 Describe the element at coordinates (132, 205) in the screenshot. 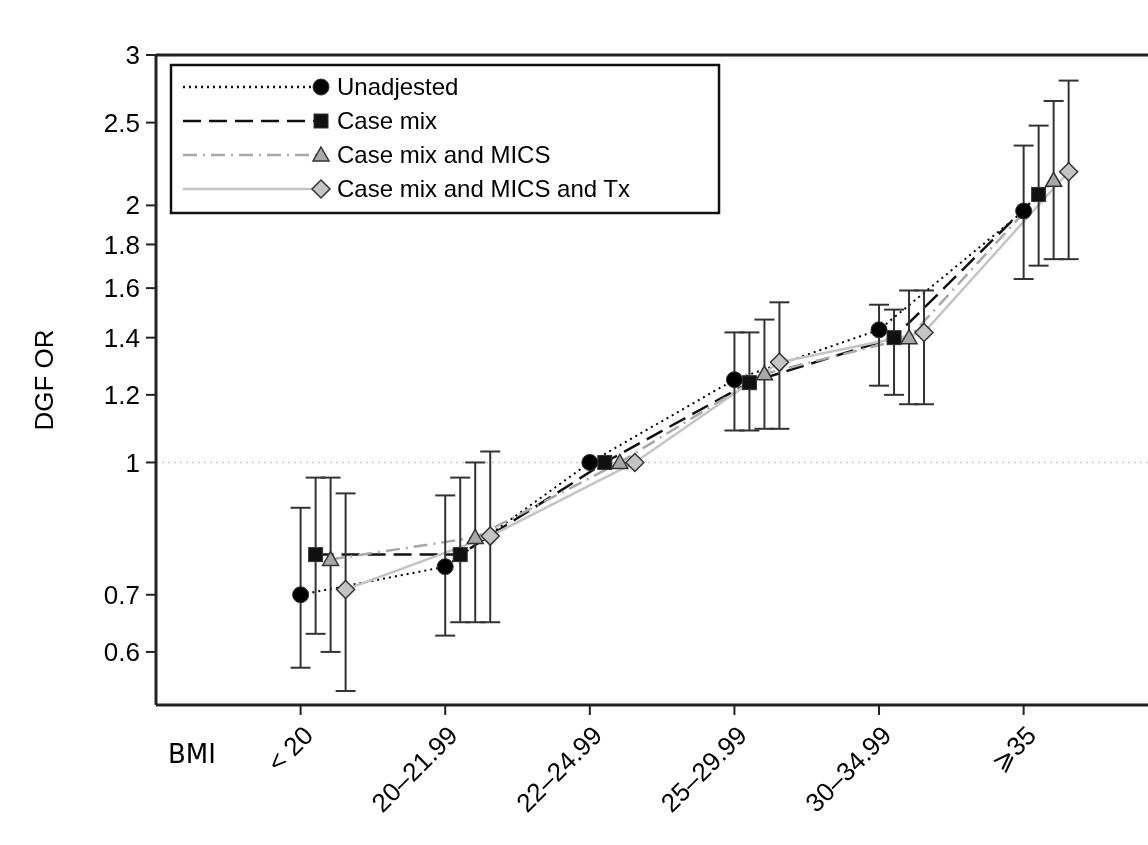

I see `y-tick-label: 2` at that location.